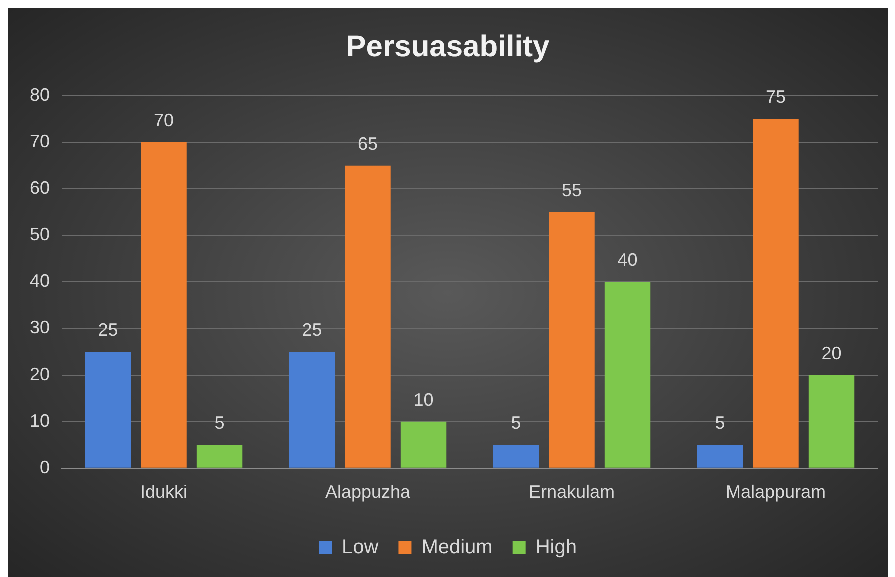  I want to click on x-tick-label: Ernakulam, so click(572, 492).